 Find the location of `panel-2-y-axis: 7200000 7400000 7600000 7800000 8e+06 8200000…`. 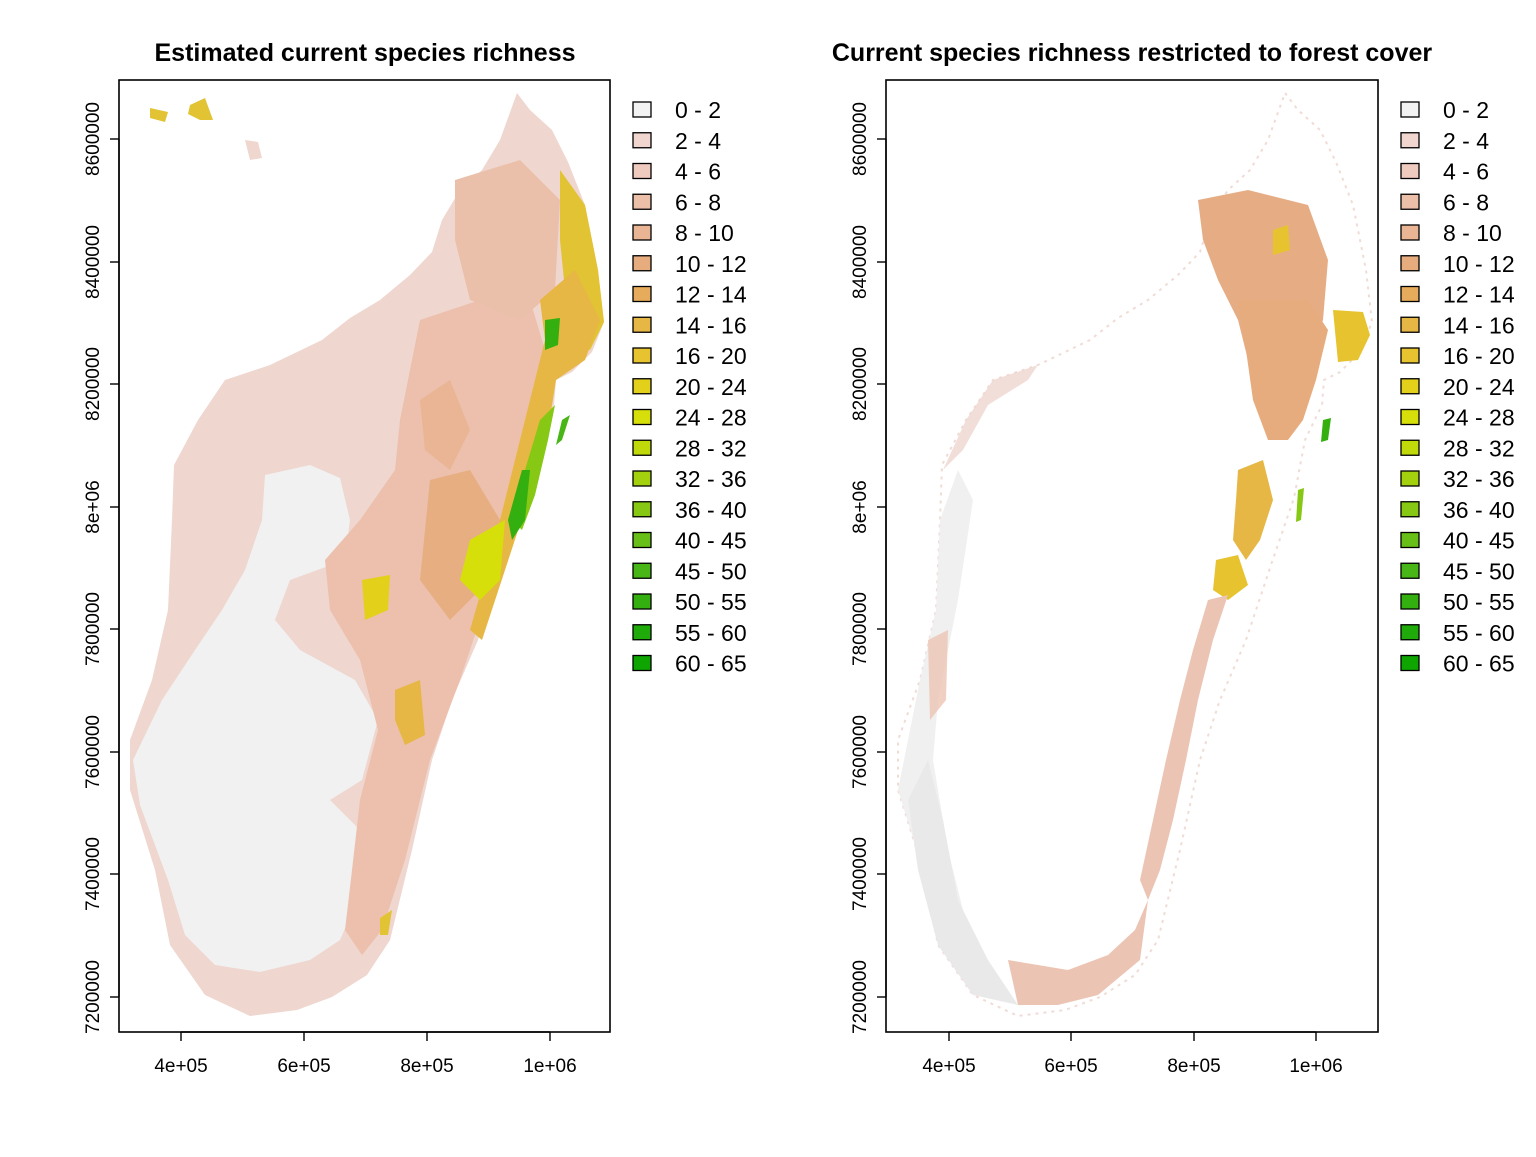

panel-2-y-axis: 7200000 7400000 7600000 7800000 8e+06 8200000… is located at coordinates (868, 568).